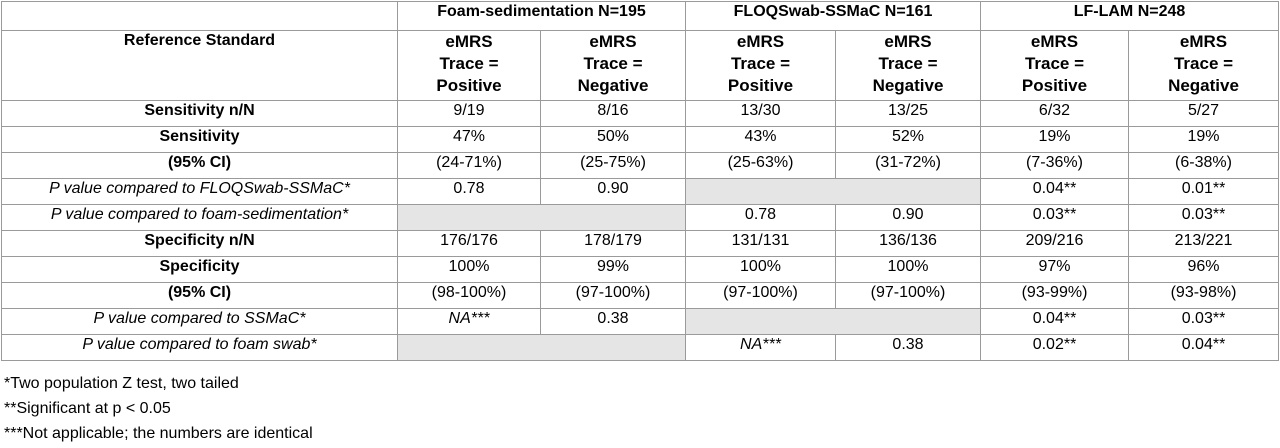 This screenshot has width=1280, height=448. Describe the element at coordinates (469, 243) in the screenshot. I see `table-cell: 176/176` at that location.